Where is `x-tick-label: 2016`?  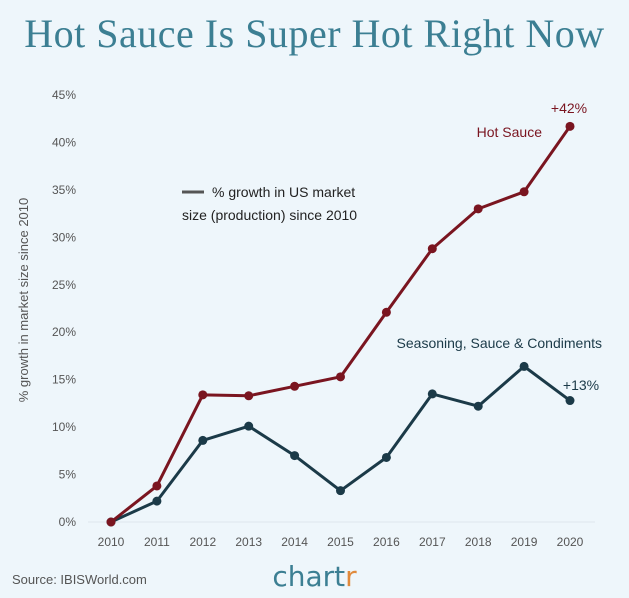 x-tick-label: 2016 is located at coordinates (386, 542).